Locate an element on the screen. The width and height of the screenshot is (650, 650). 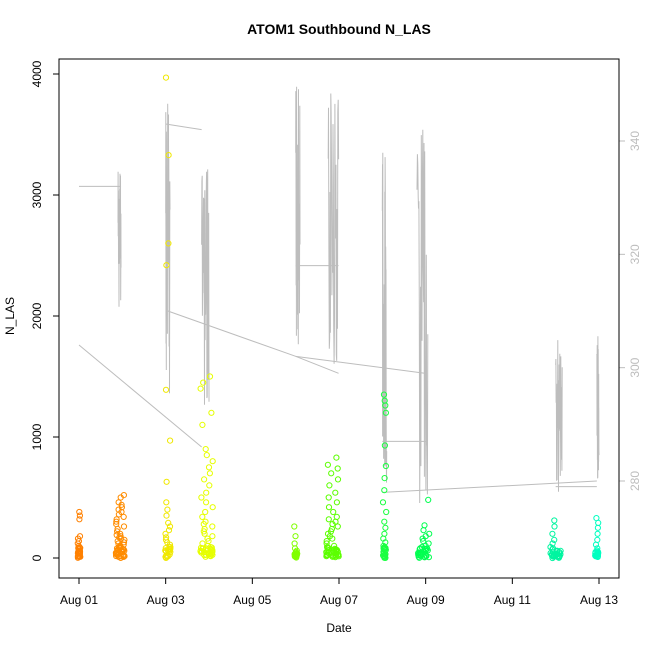
y2-tick-label: 280 is located at coordinates (635, 481).